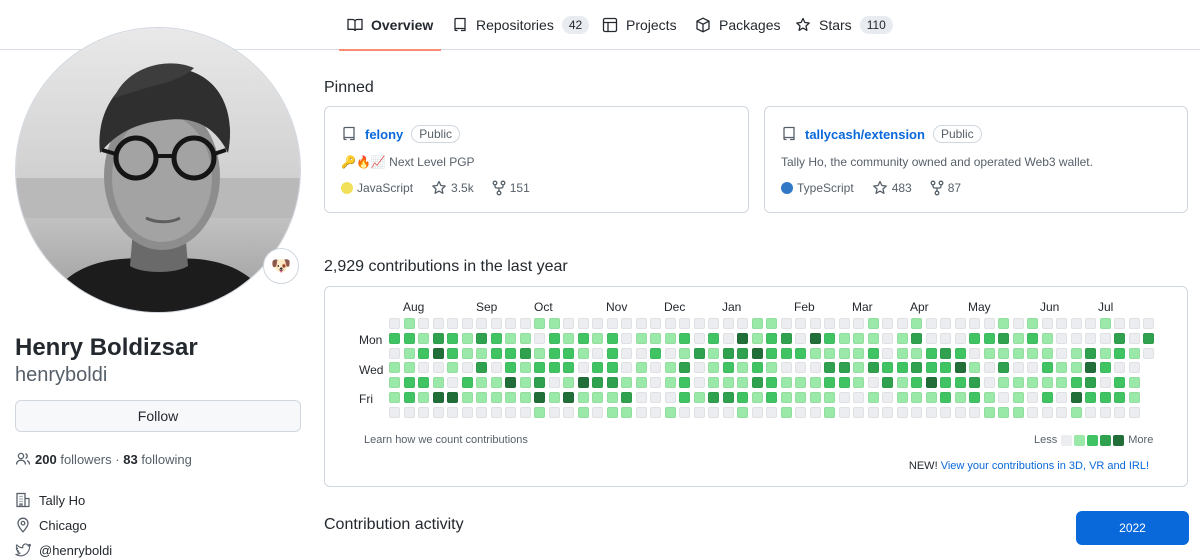 The height and width of the screenshot is (559, 1200). Describe the element at coordinates (521, 25) in the screenshot. I see `tab-repositories: Repositories 42` at that location.